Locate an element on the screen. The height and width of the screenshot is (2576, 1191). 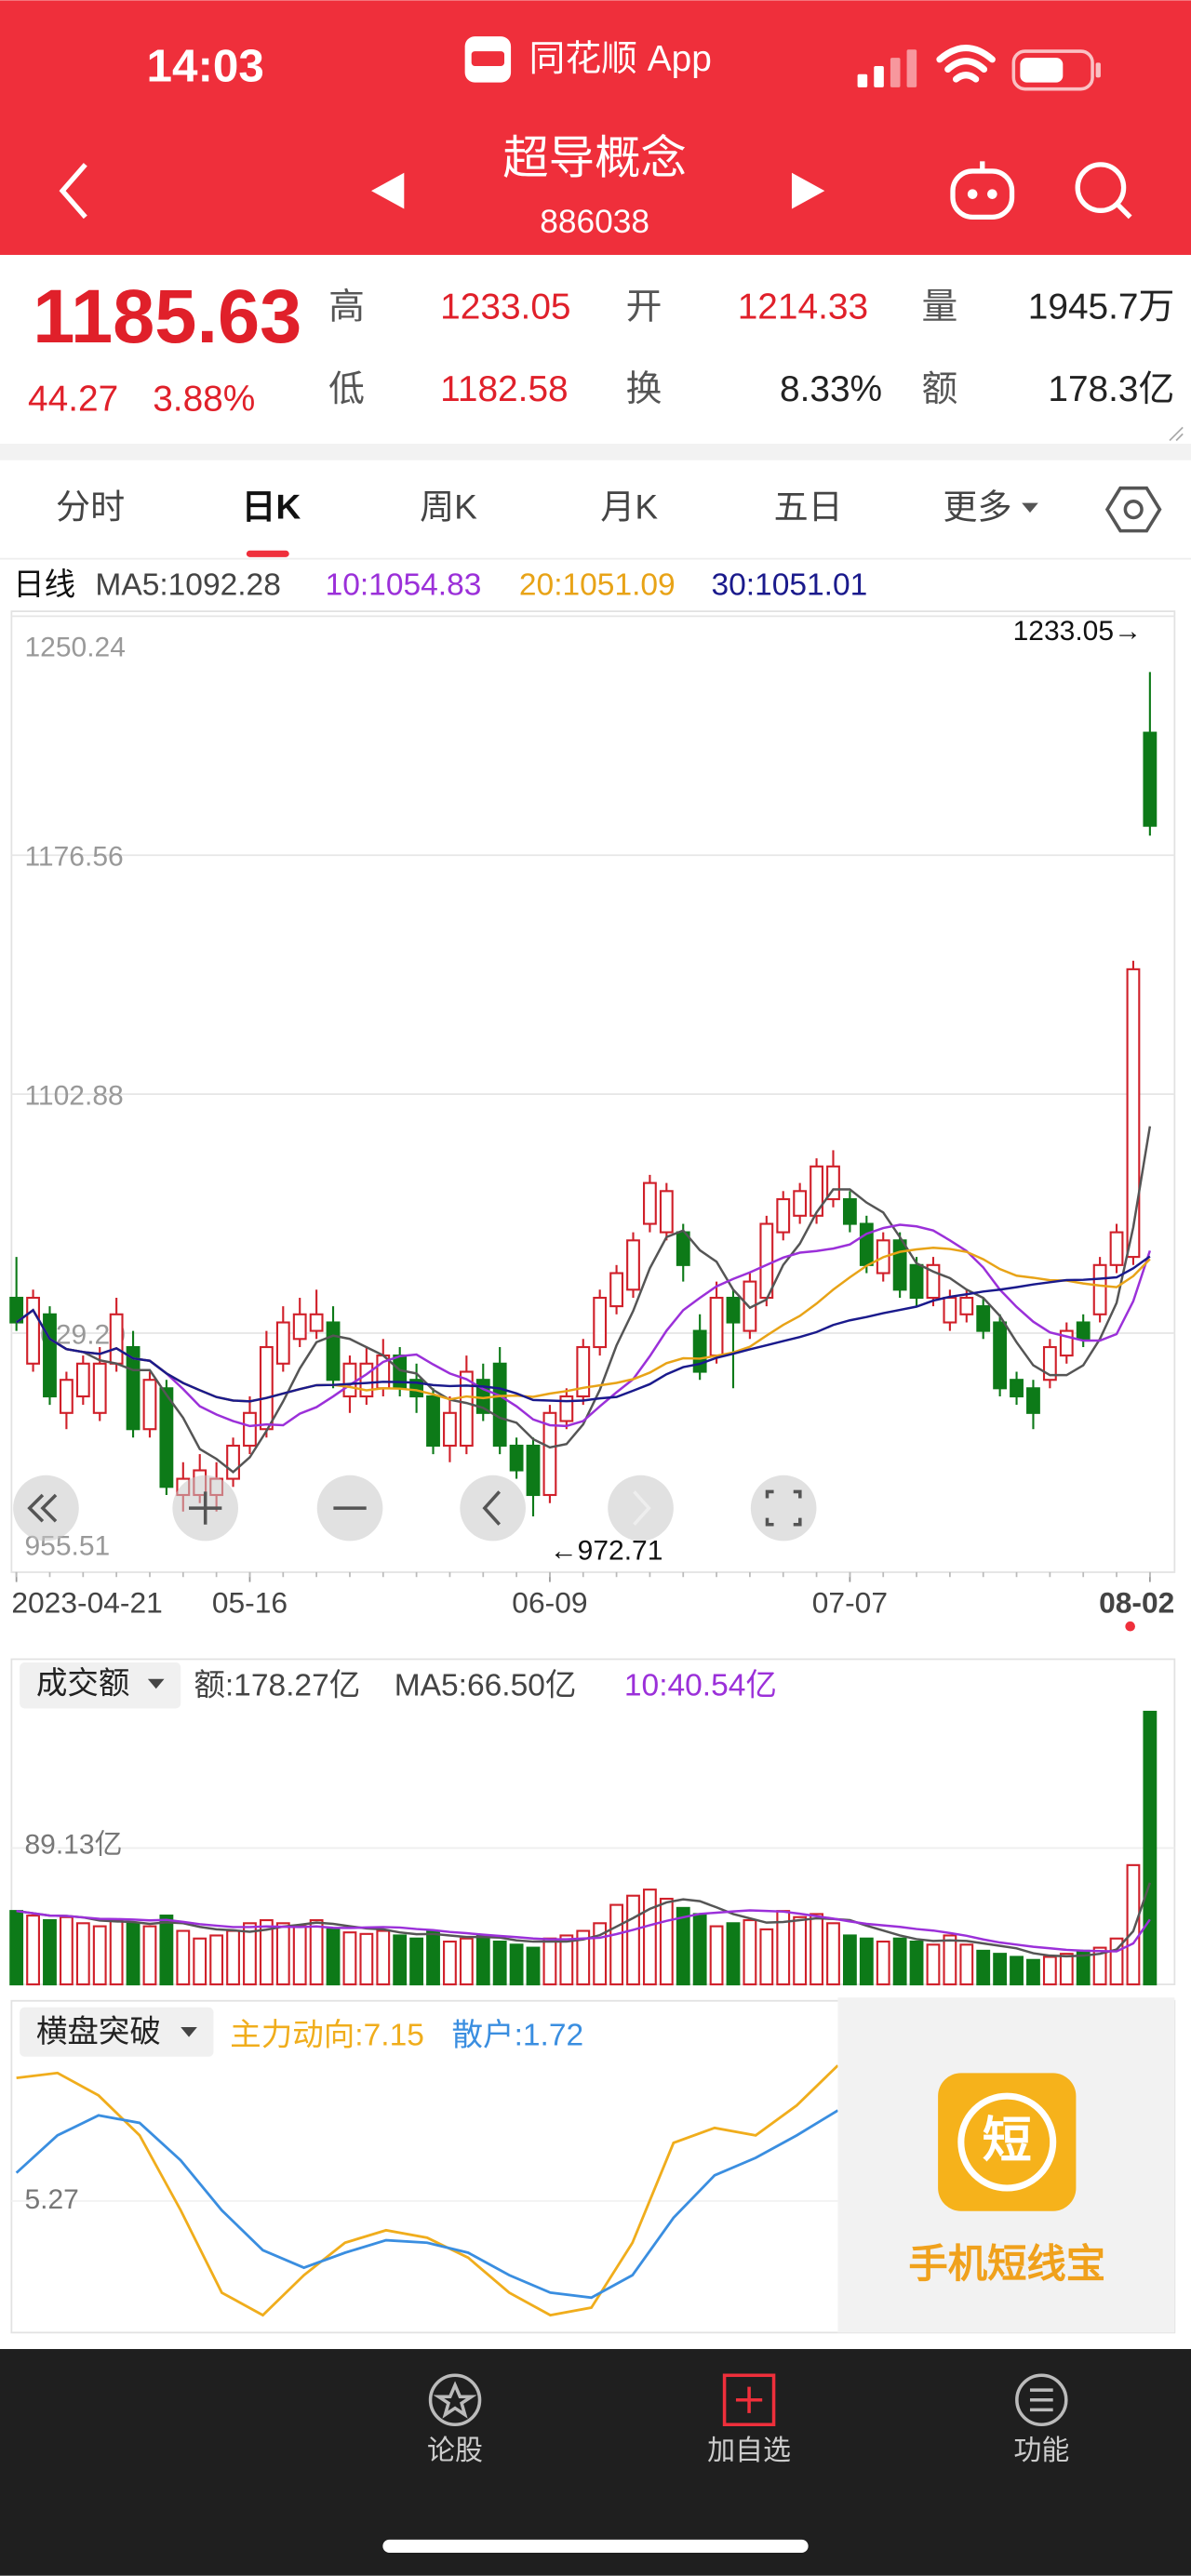
x-tick-label: 06-09 is located at coordinates (549, 1603).